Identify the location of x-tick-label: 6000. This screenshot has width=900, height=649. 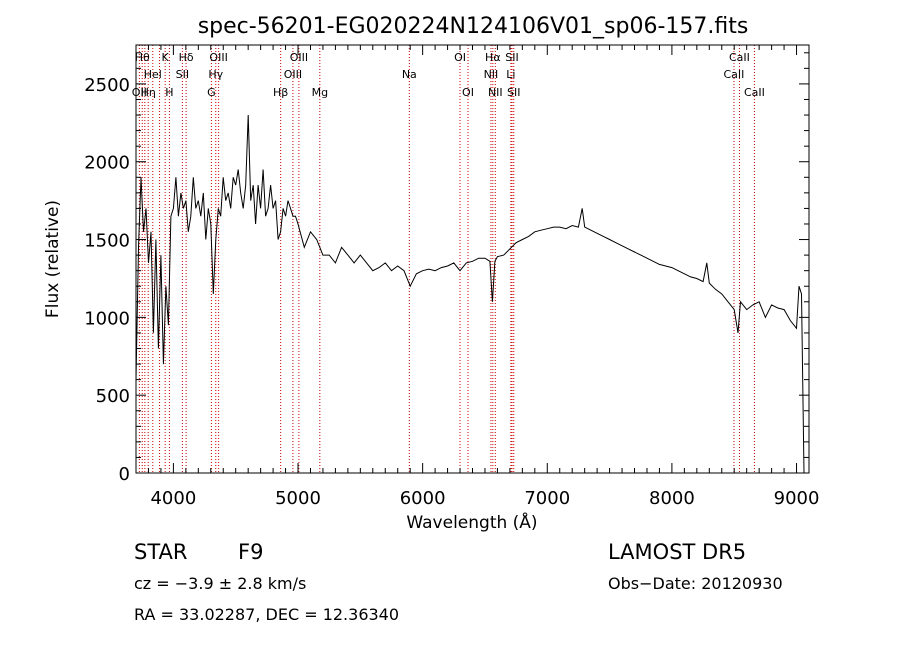
(423, 498).